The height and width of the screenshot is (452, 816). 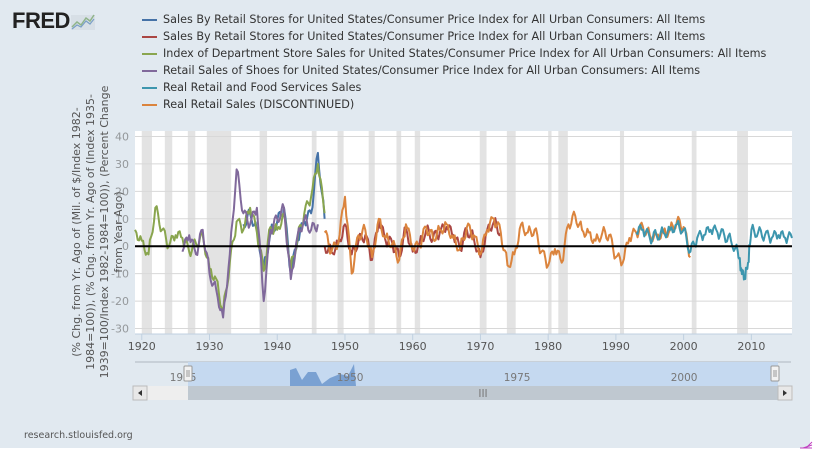 I want to click on x-tick-label: 1950, so click(x=345, y=346).